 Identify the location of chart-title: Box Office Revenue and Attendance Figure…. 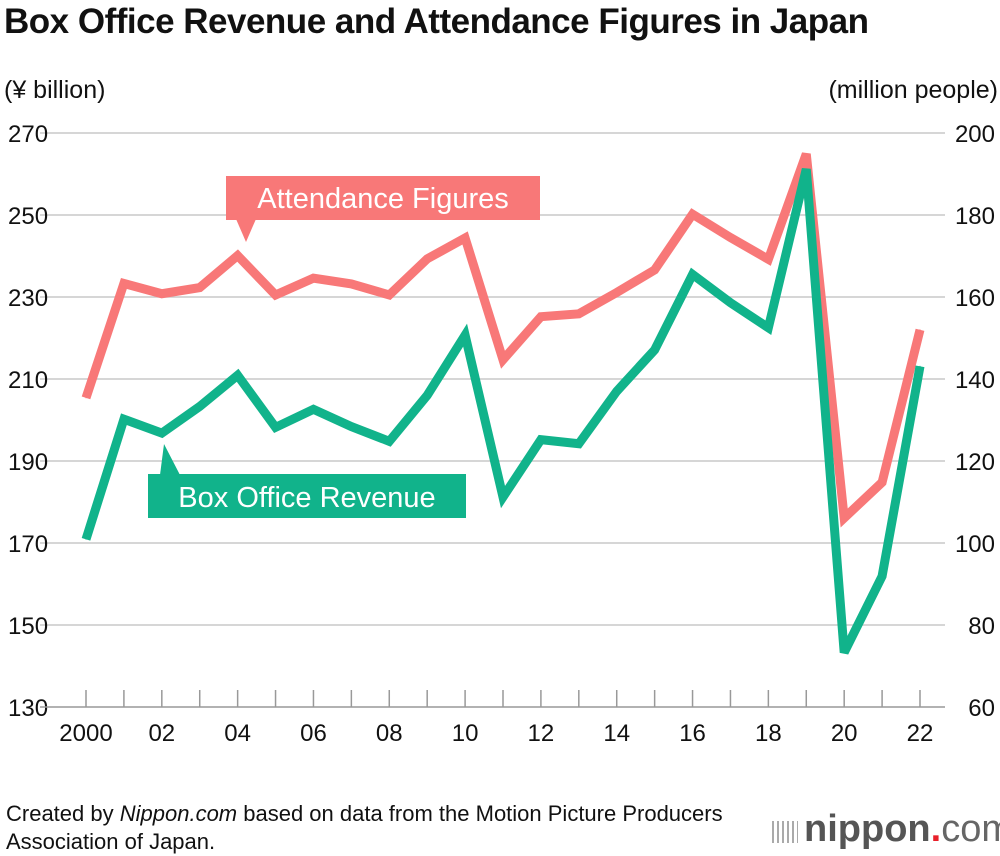
(436, 21).